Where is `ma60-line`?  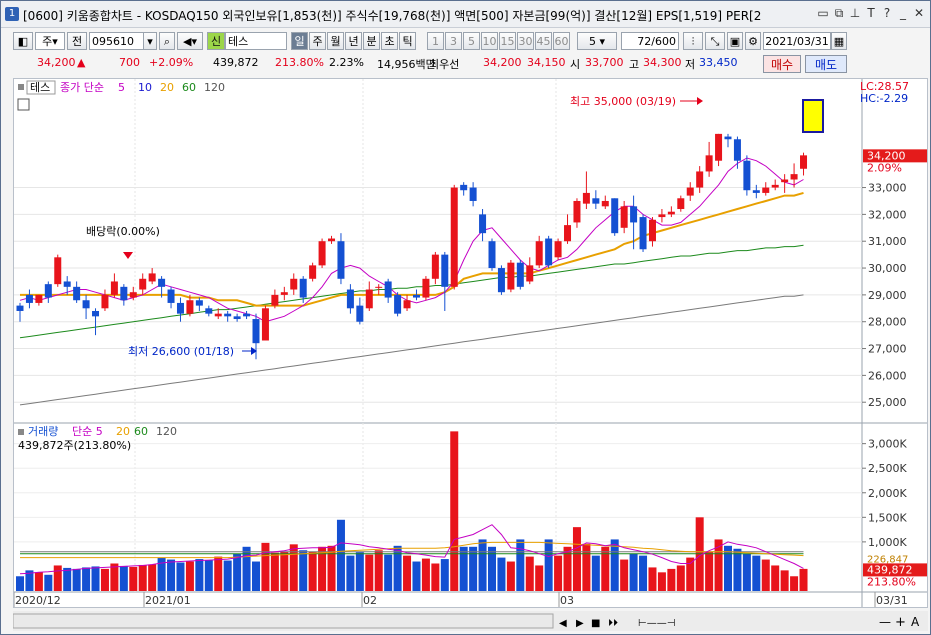 ma60-line is located at coordinates (411, 291).